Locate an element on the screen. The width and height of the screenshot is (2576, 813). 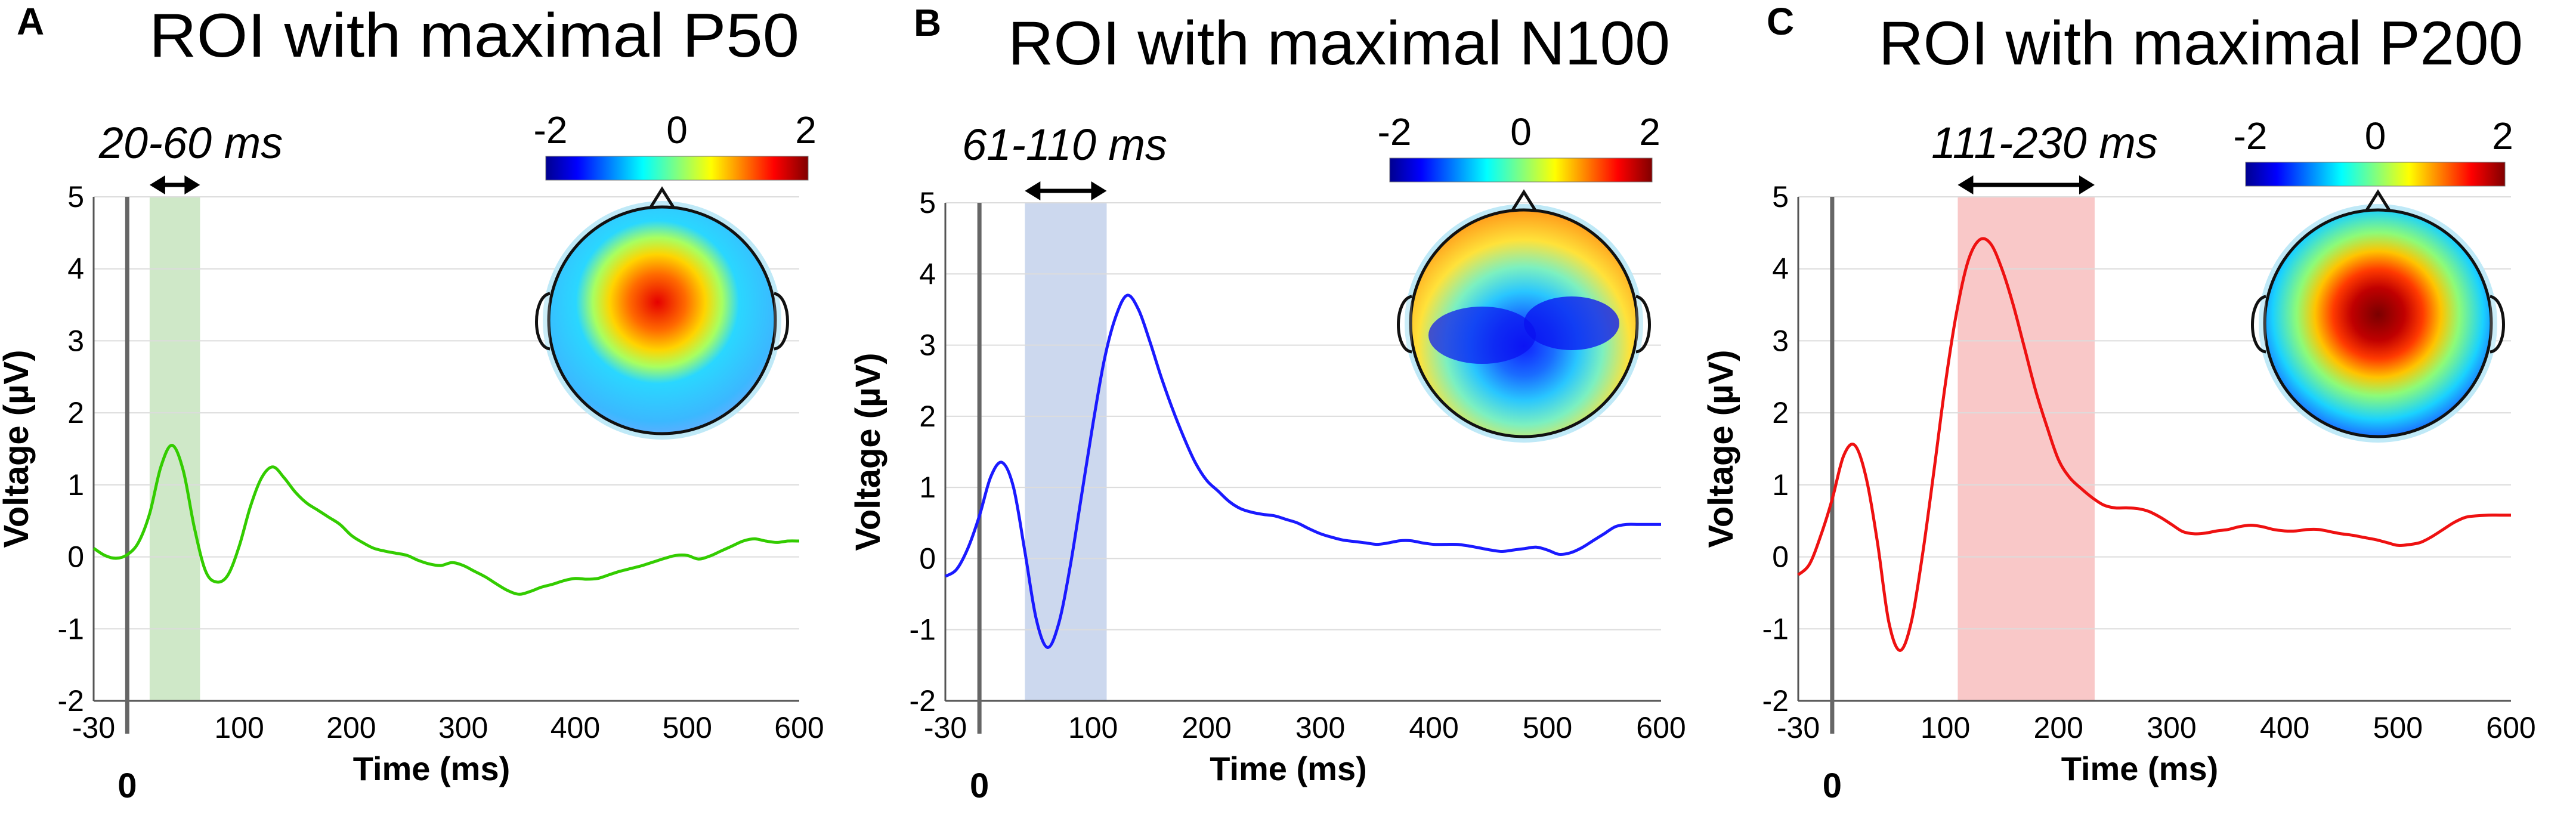
topomap-central-positive is located at coordinates (2378, 316).